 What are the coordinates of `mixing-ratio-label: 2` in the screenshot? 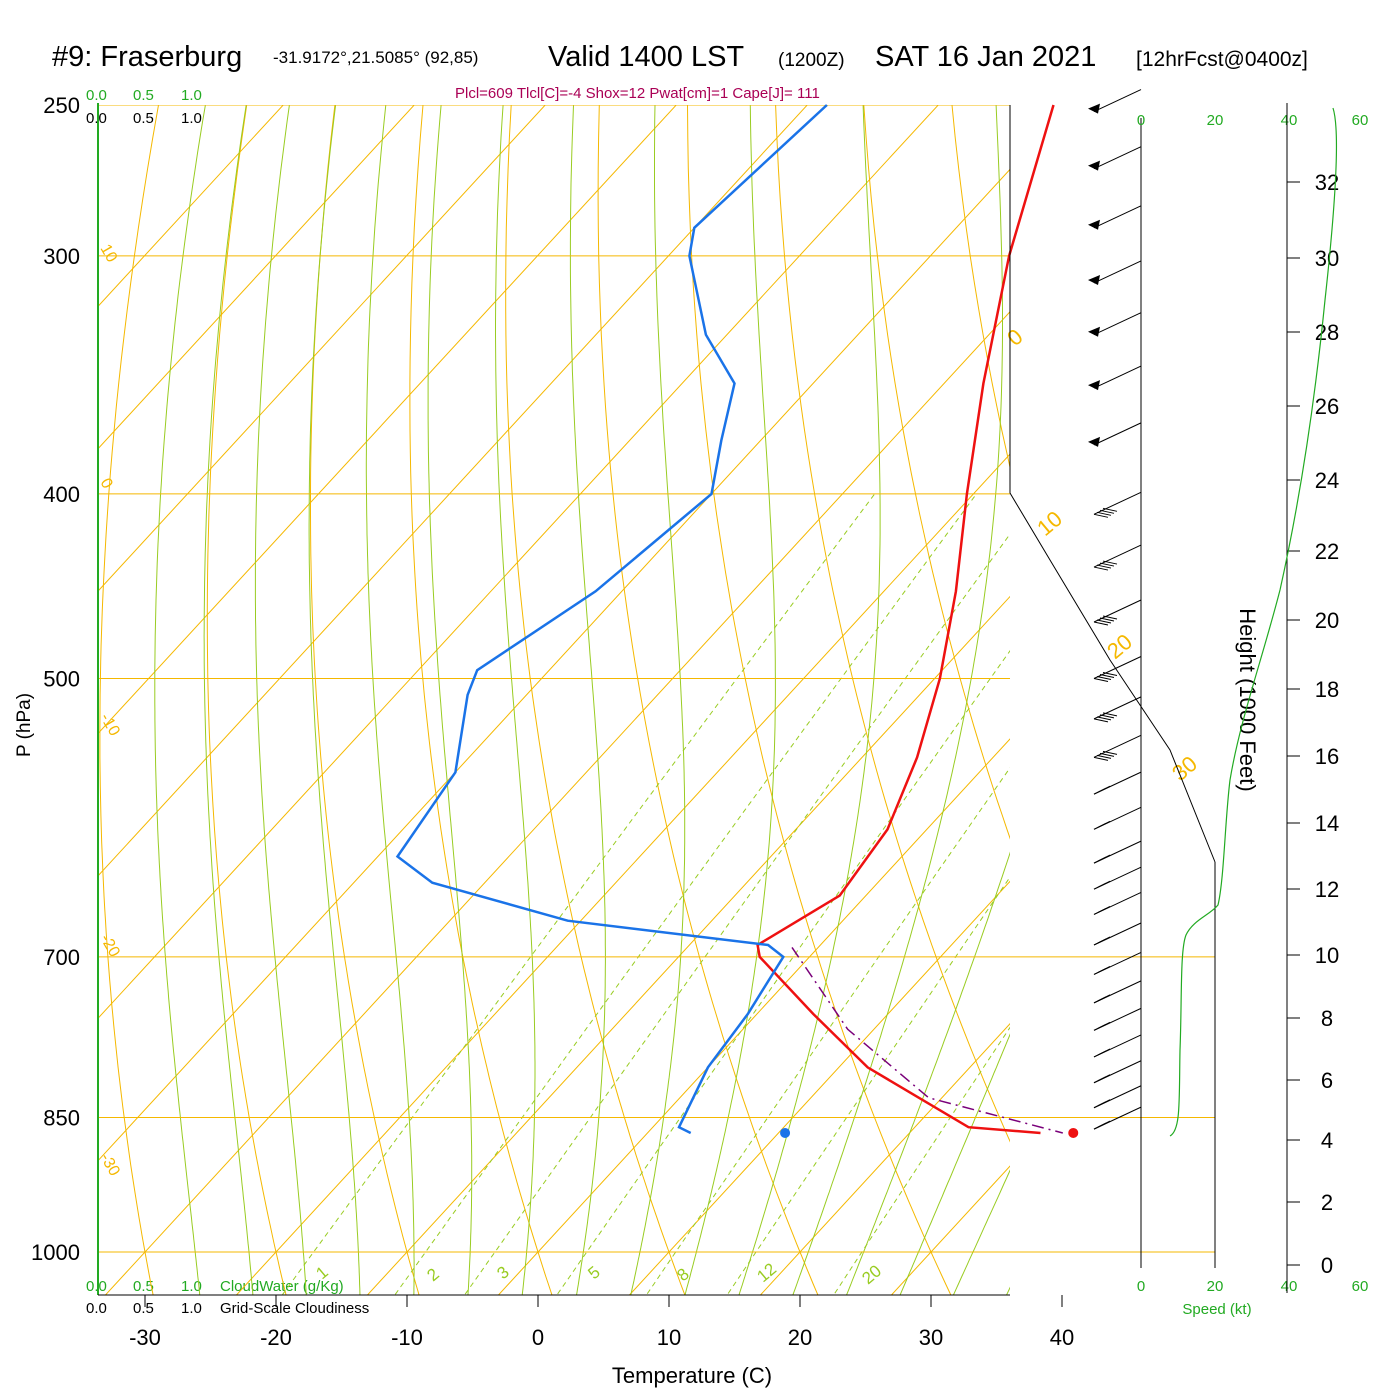 It's located at (432, 1274).